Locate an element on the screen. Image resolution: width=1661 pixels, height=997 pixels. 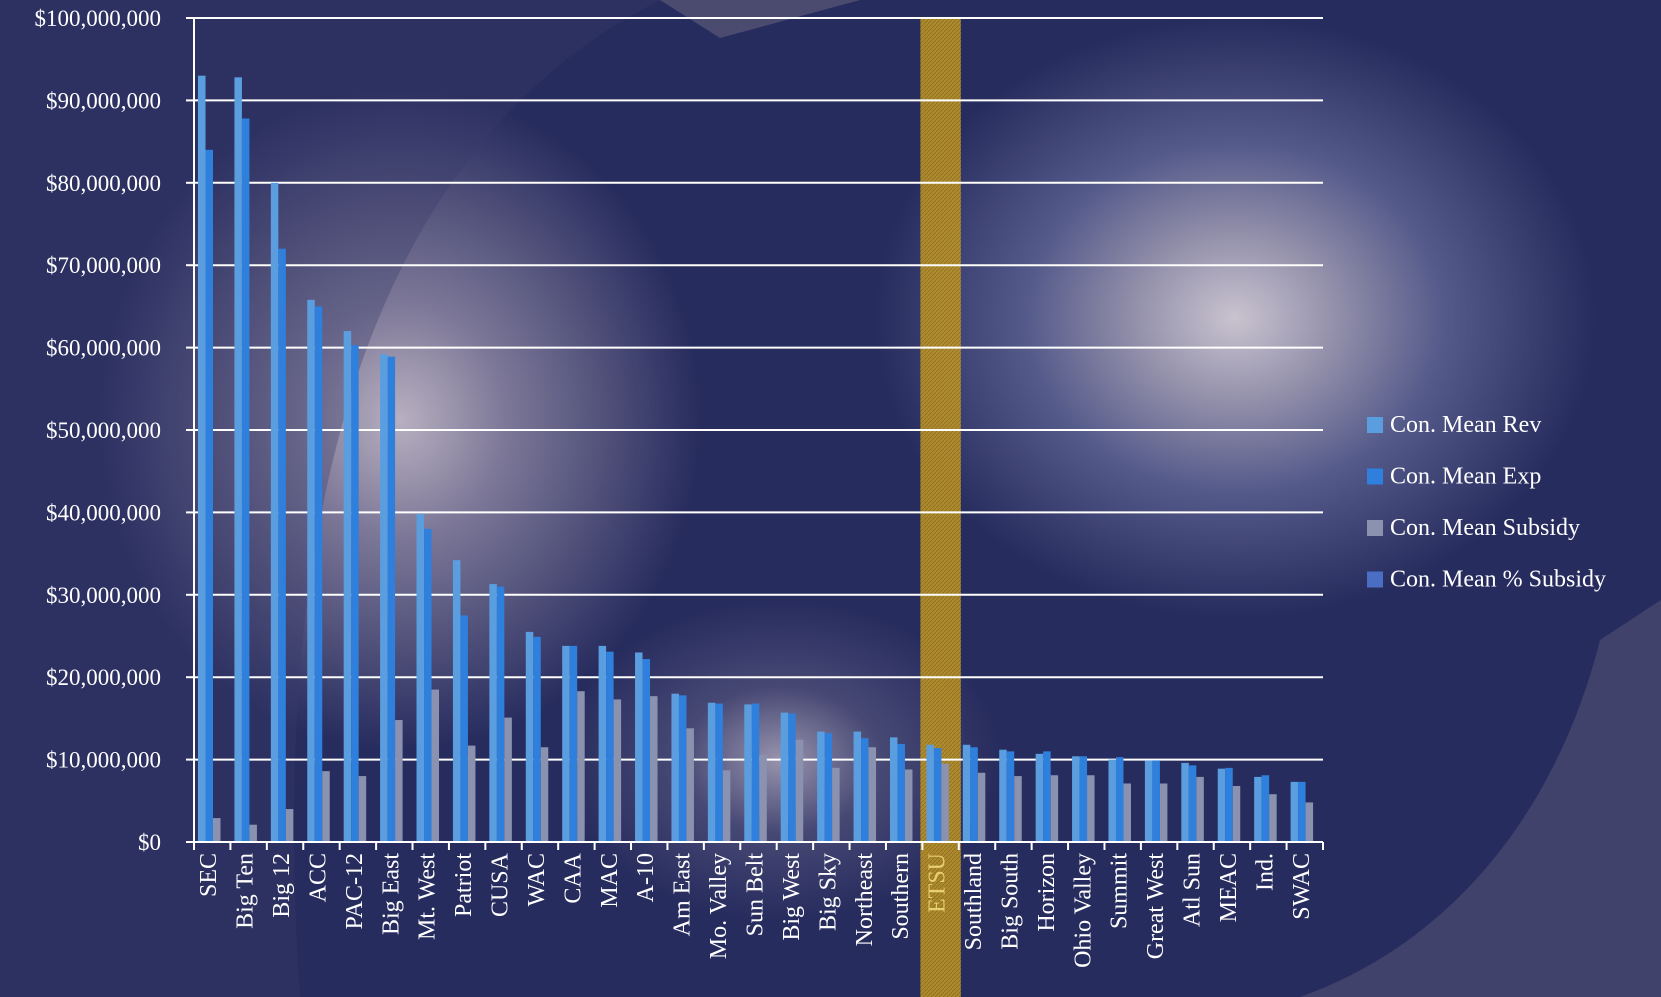
x-tick-label: Sun Belt is located at coordinates (756, 895).